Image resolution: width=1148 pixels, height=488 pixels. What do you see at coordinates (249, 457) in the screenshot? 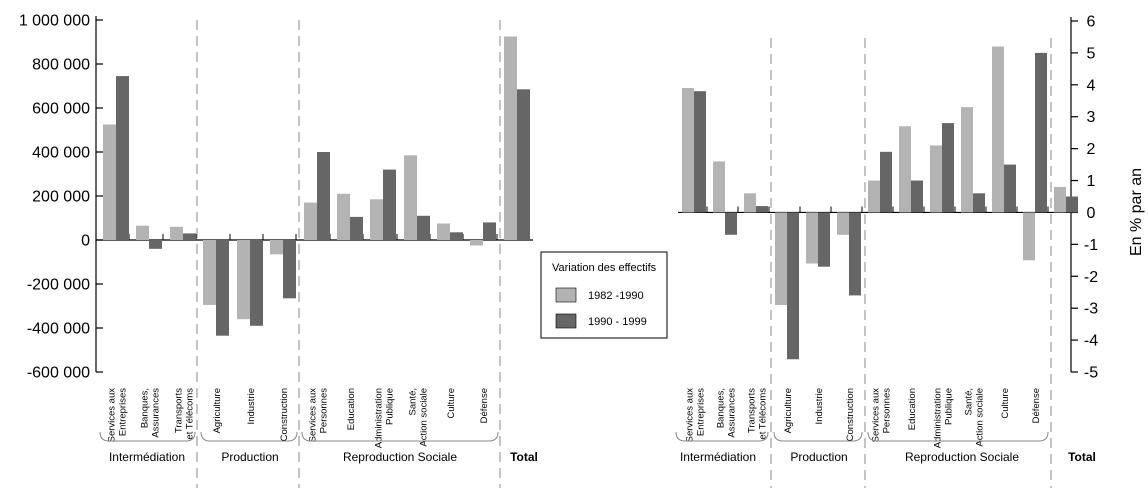
I see `left-group-label: Production` at bounding box center [249, 457].